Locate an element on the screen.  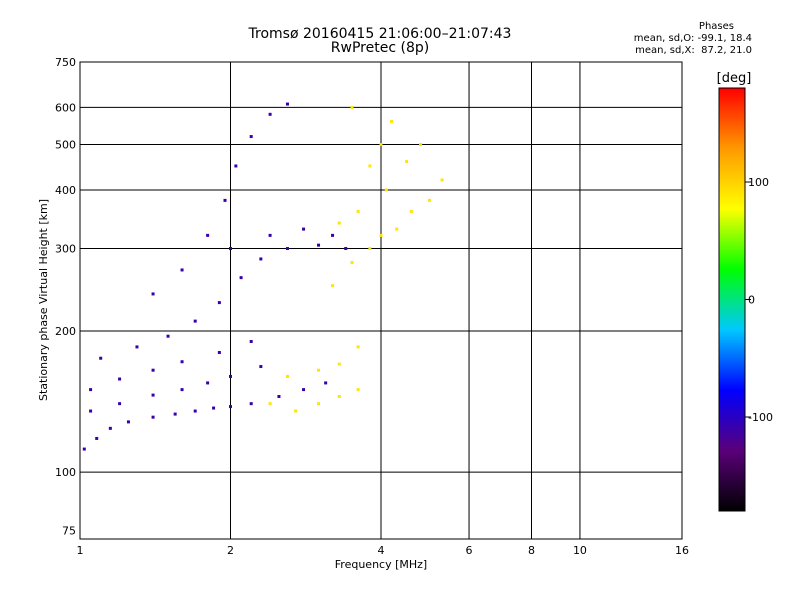
colorbar-tick-label: 0 is located at coordinates (751, 300).